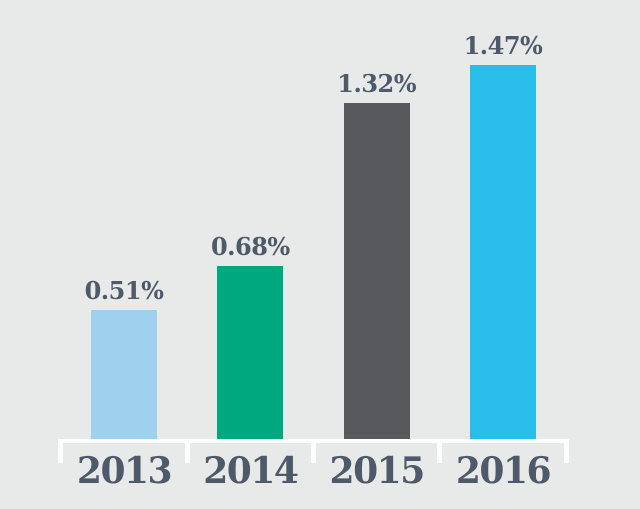 Image resolution: width=640 pixels, height=509 pixels. What do you see at coordinates (250, 246) in the screenshot?
I see `bar-value-label: 0.68%` at bounding box center [250, 246].